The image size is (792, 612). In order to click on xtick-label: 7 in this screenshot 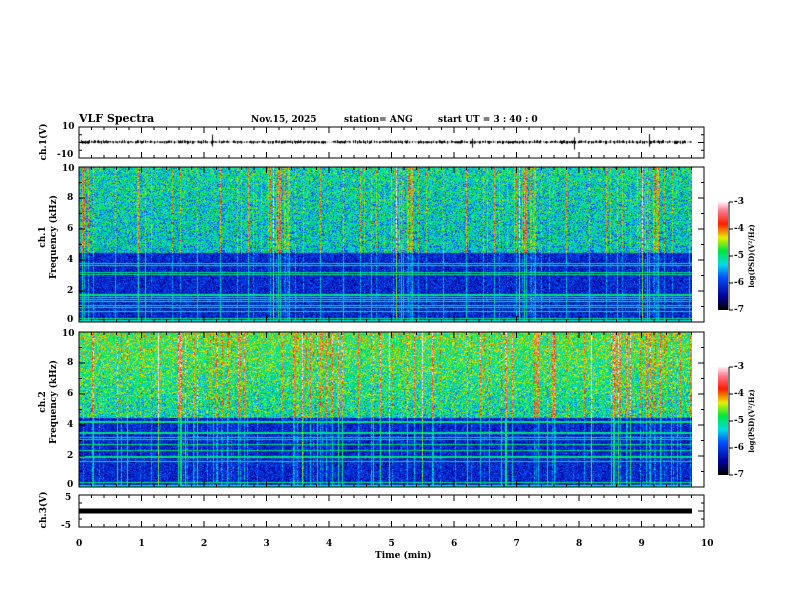, I will do `click(516, 544)`.